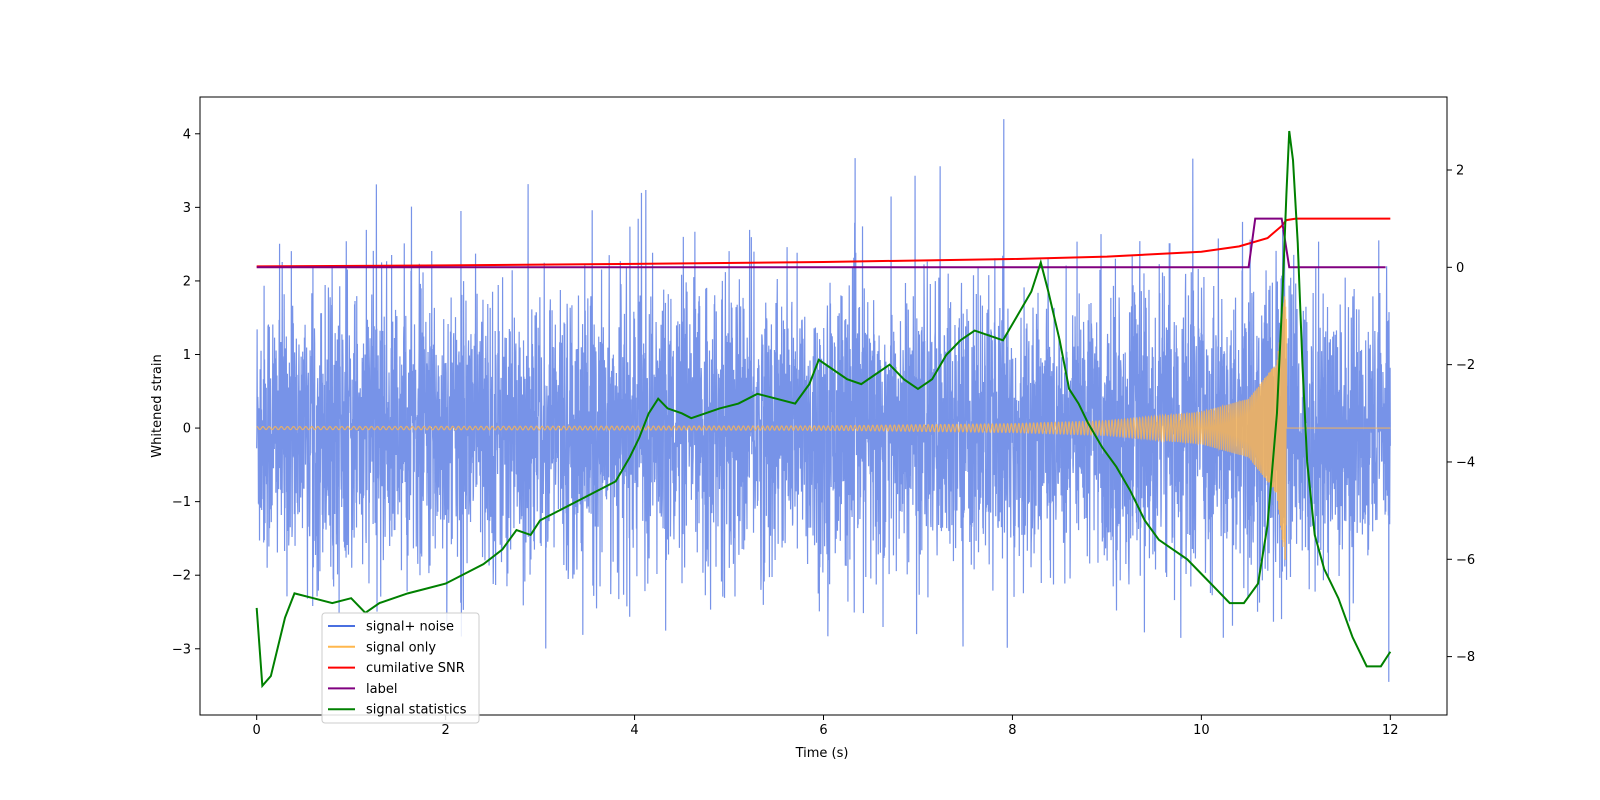  Describe the element at coordinates (381, 689) in the screenshot. I see `legend-label: label` at that location.